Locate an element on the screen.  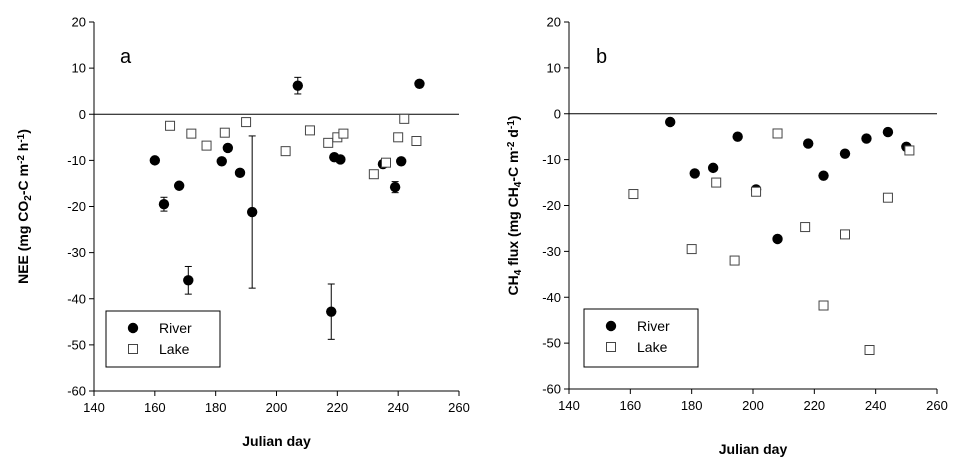
y-axis-label-part: CH is located at coordinates (513, 285).